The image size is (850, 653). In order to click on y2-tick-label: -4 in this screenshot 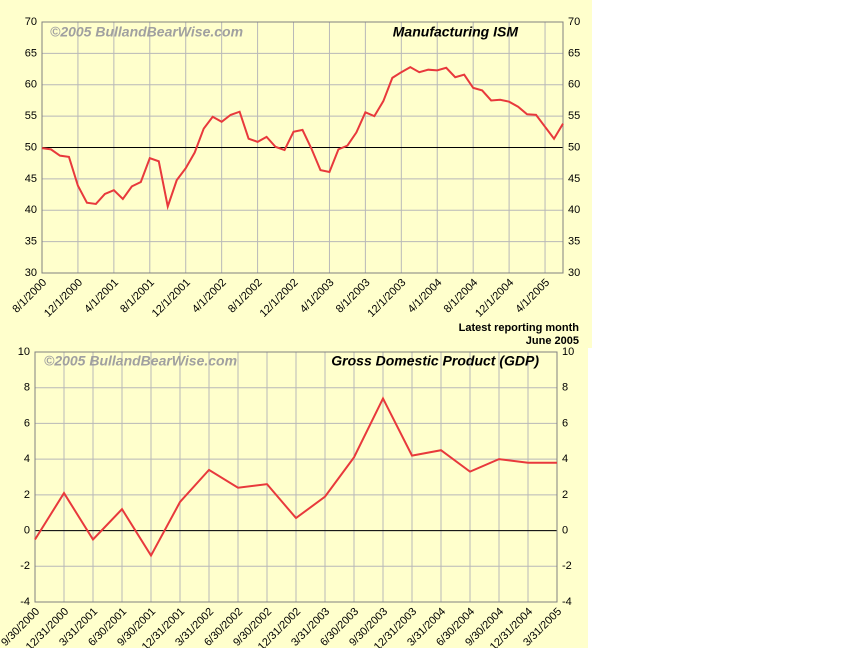, I will do `click(567, 602)`.